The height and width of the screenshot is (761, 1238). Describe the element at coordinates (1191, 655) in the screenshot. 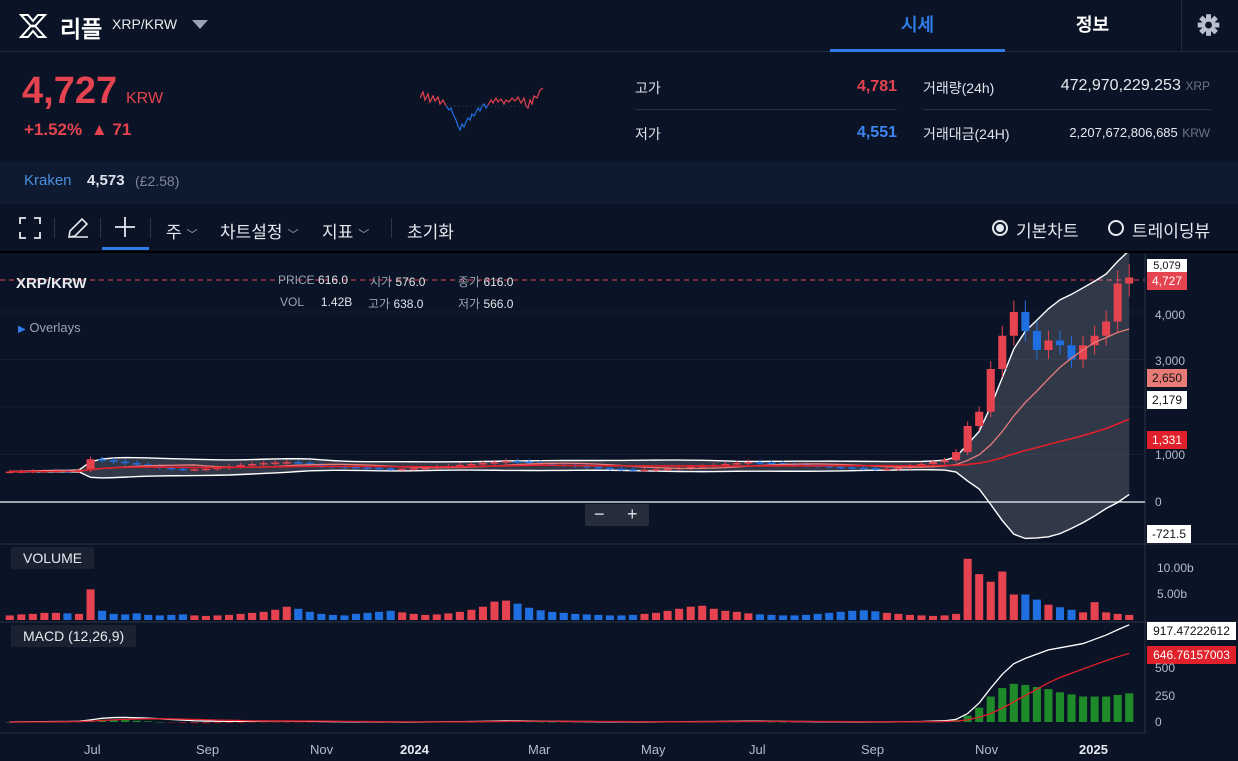

I see `badge-signal: 646.76157003` at that location.